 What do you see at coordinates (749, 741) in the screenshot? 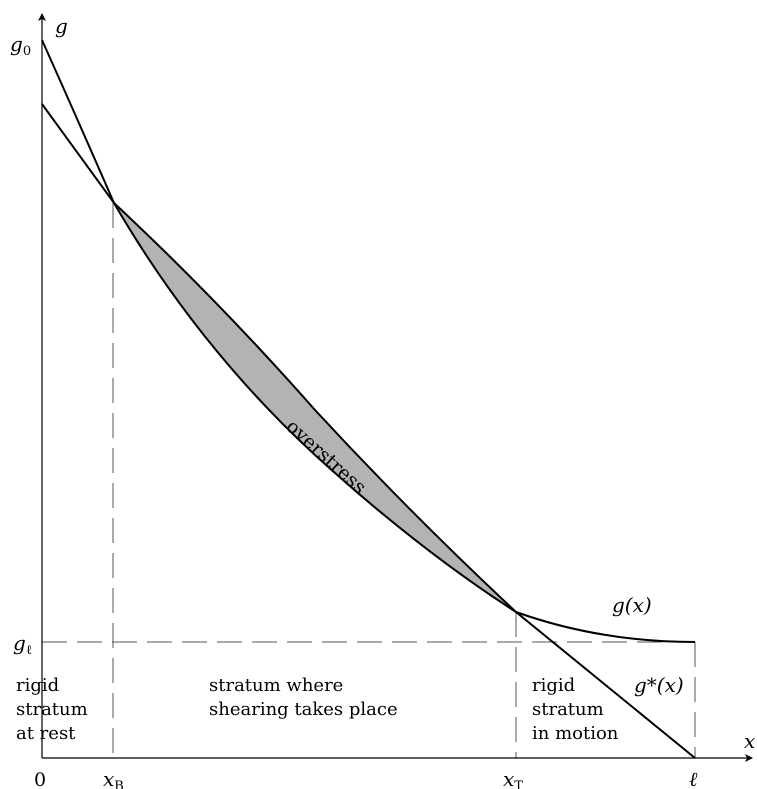
I see `x-axis-label: x` at bounding box center [749, 741].